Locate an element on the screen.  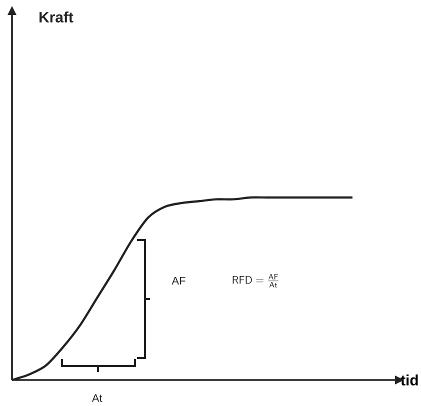
text: Kraft is located at coordinates (57, 17).